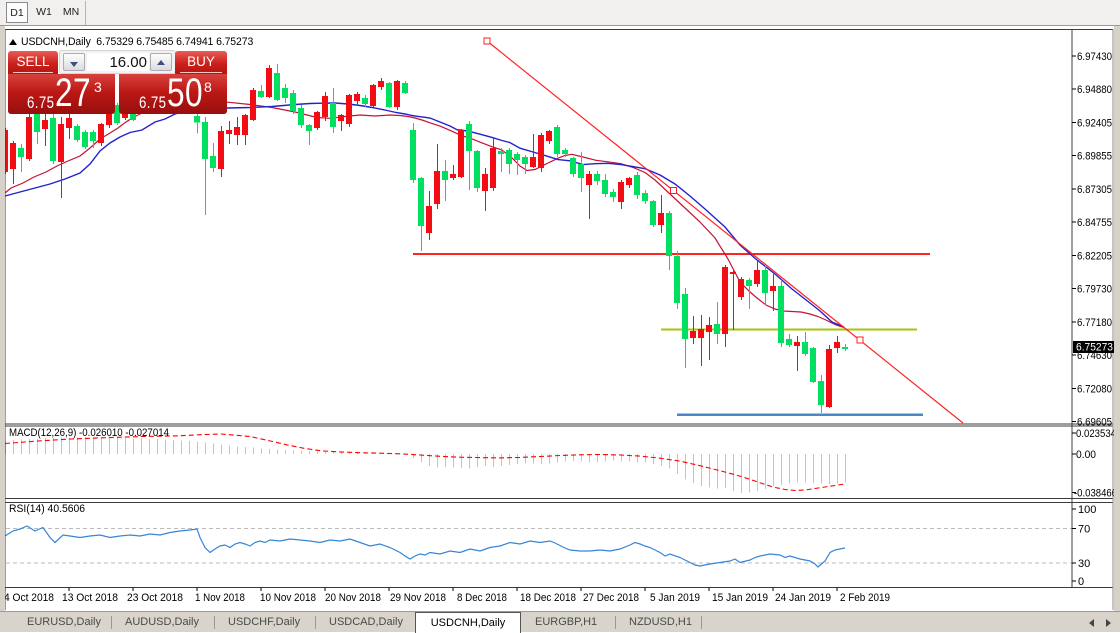 This screenshot has height=633, width=1120. What do you see at coordinates (675, 598) in the screenshot?
I see `svg-text: 5 Jan 2019` at bounding box center [675, 598].